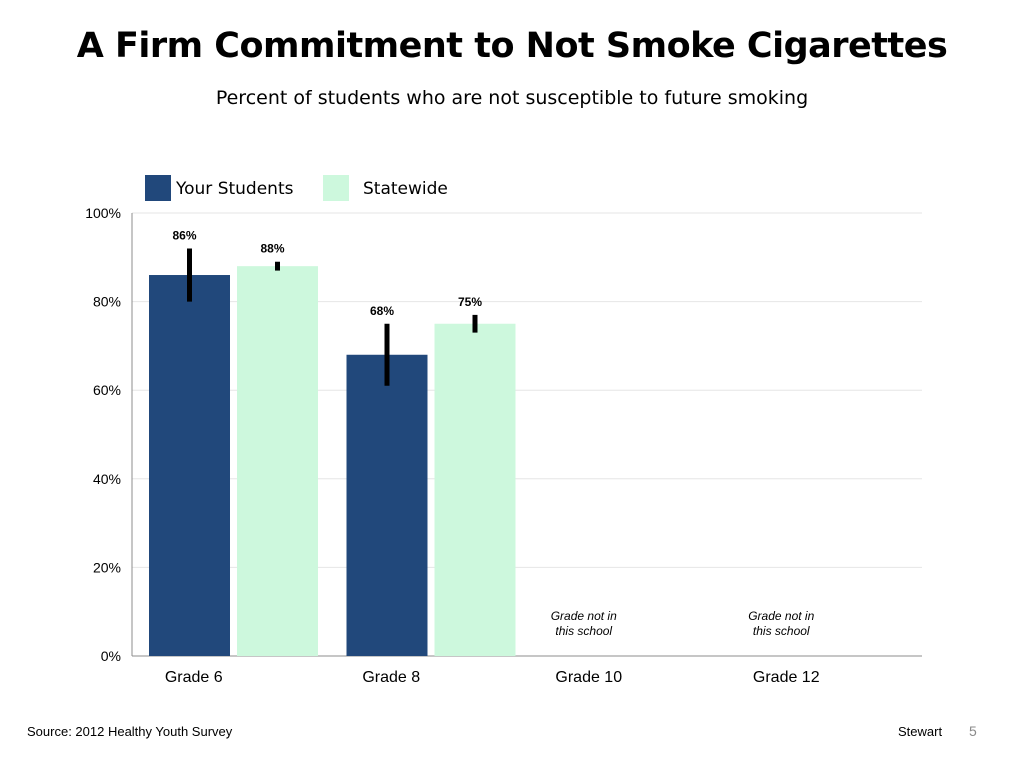 The width and height of the screenshot is (1024, 768). Describe the element at coordinates (107, 390) in the screenshot. I see `y-tick-label: 60%` at that location.